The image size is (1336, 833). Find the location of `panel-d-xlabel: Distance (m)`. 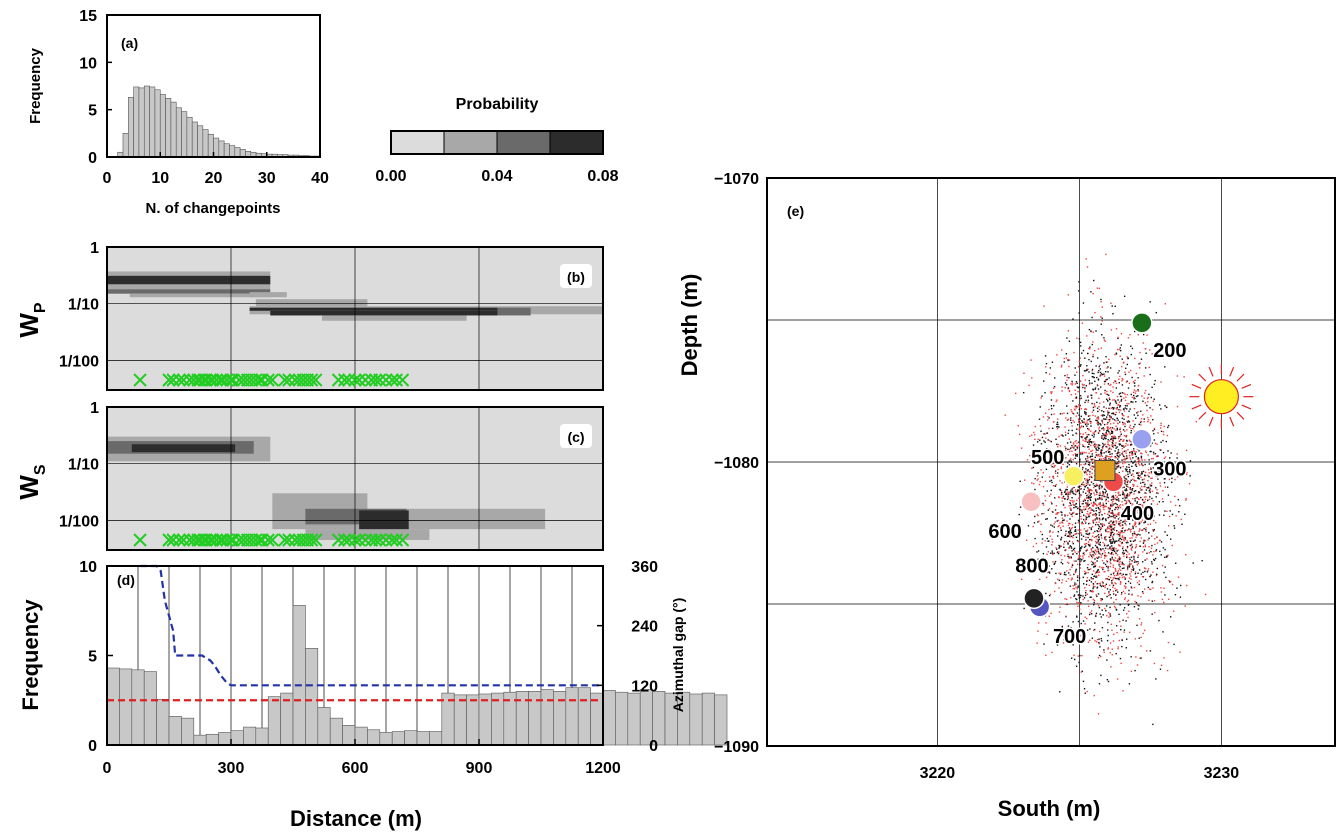

panel-d-xlabel: Distance (m) is located at coordinates (356, 818).